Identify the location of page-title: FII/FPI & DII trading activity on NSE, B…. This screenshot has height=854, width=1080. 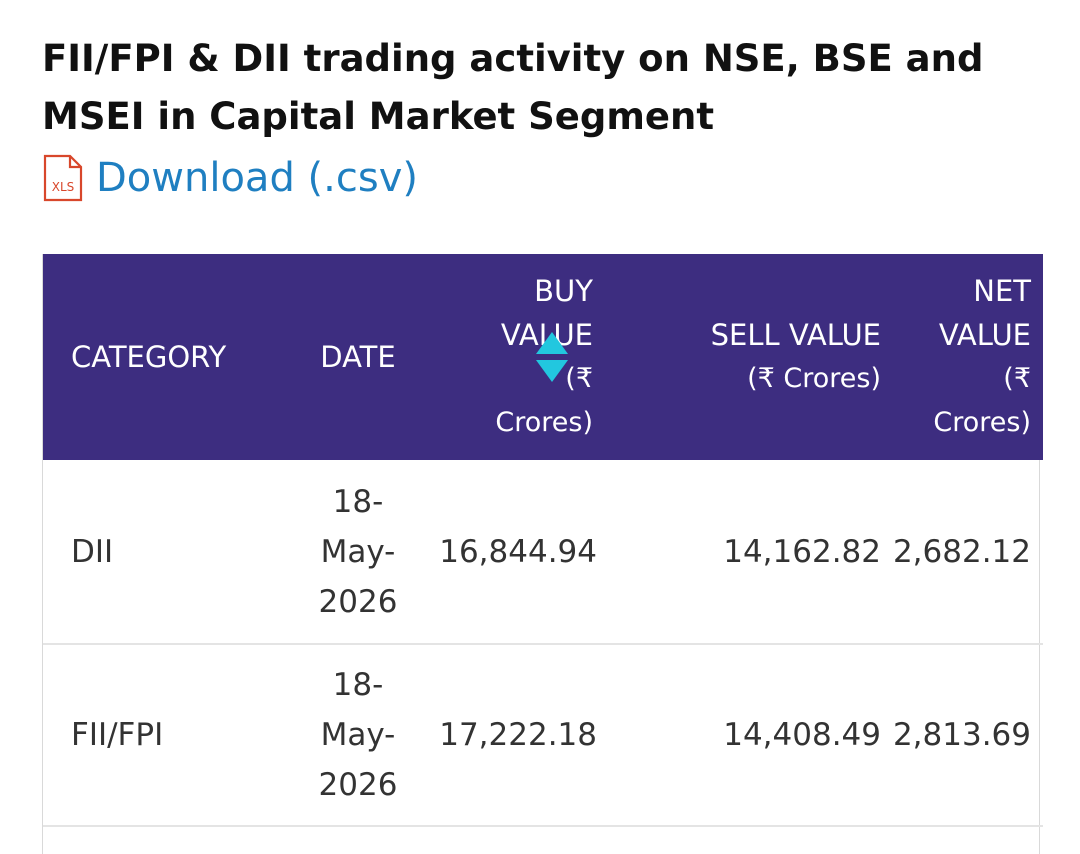
(513, 87).